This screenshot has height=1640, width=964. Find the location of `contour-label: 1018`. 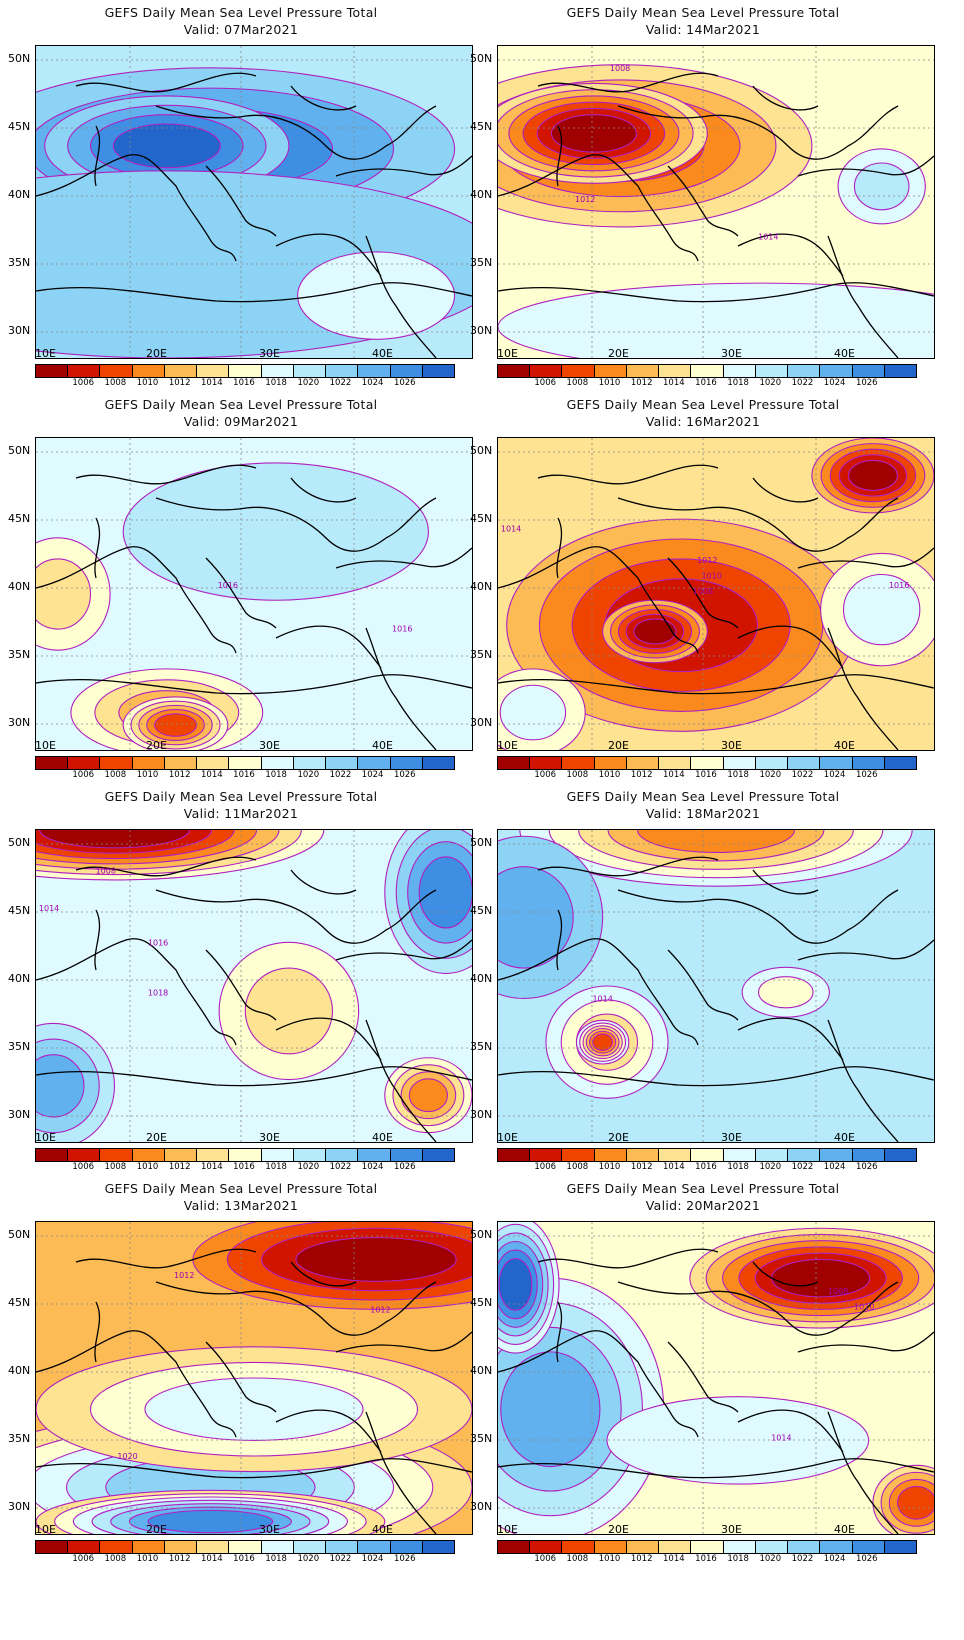

contour-label: 1018 is located at coordinates (158, 992).